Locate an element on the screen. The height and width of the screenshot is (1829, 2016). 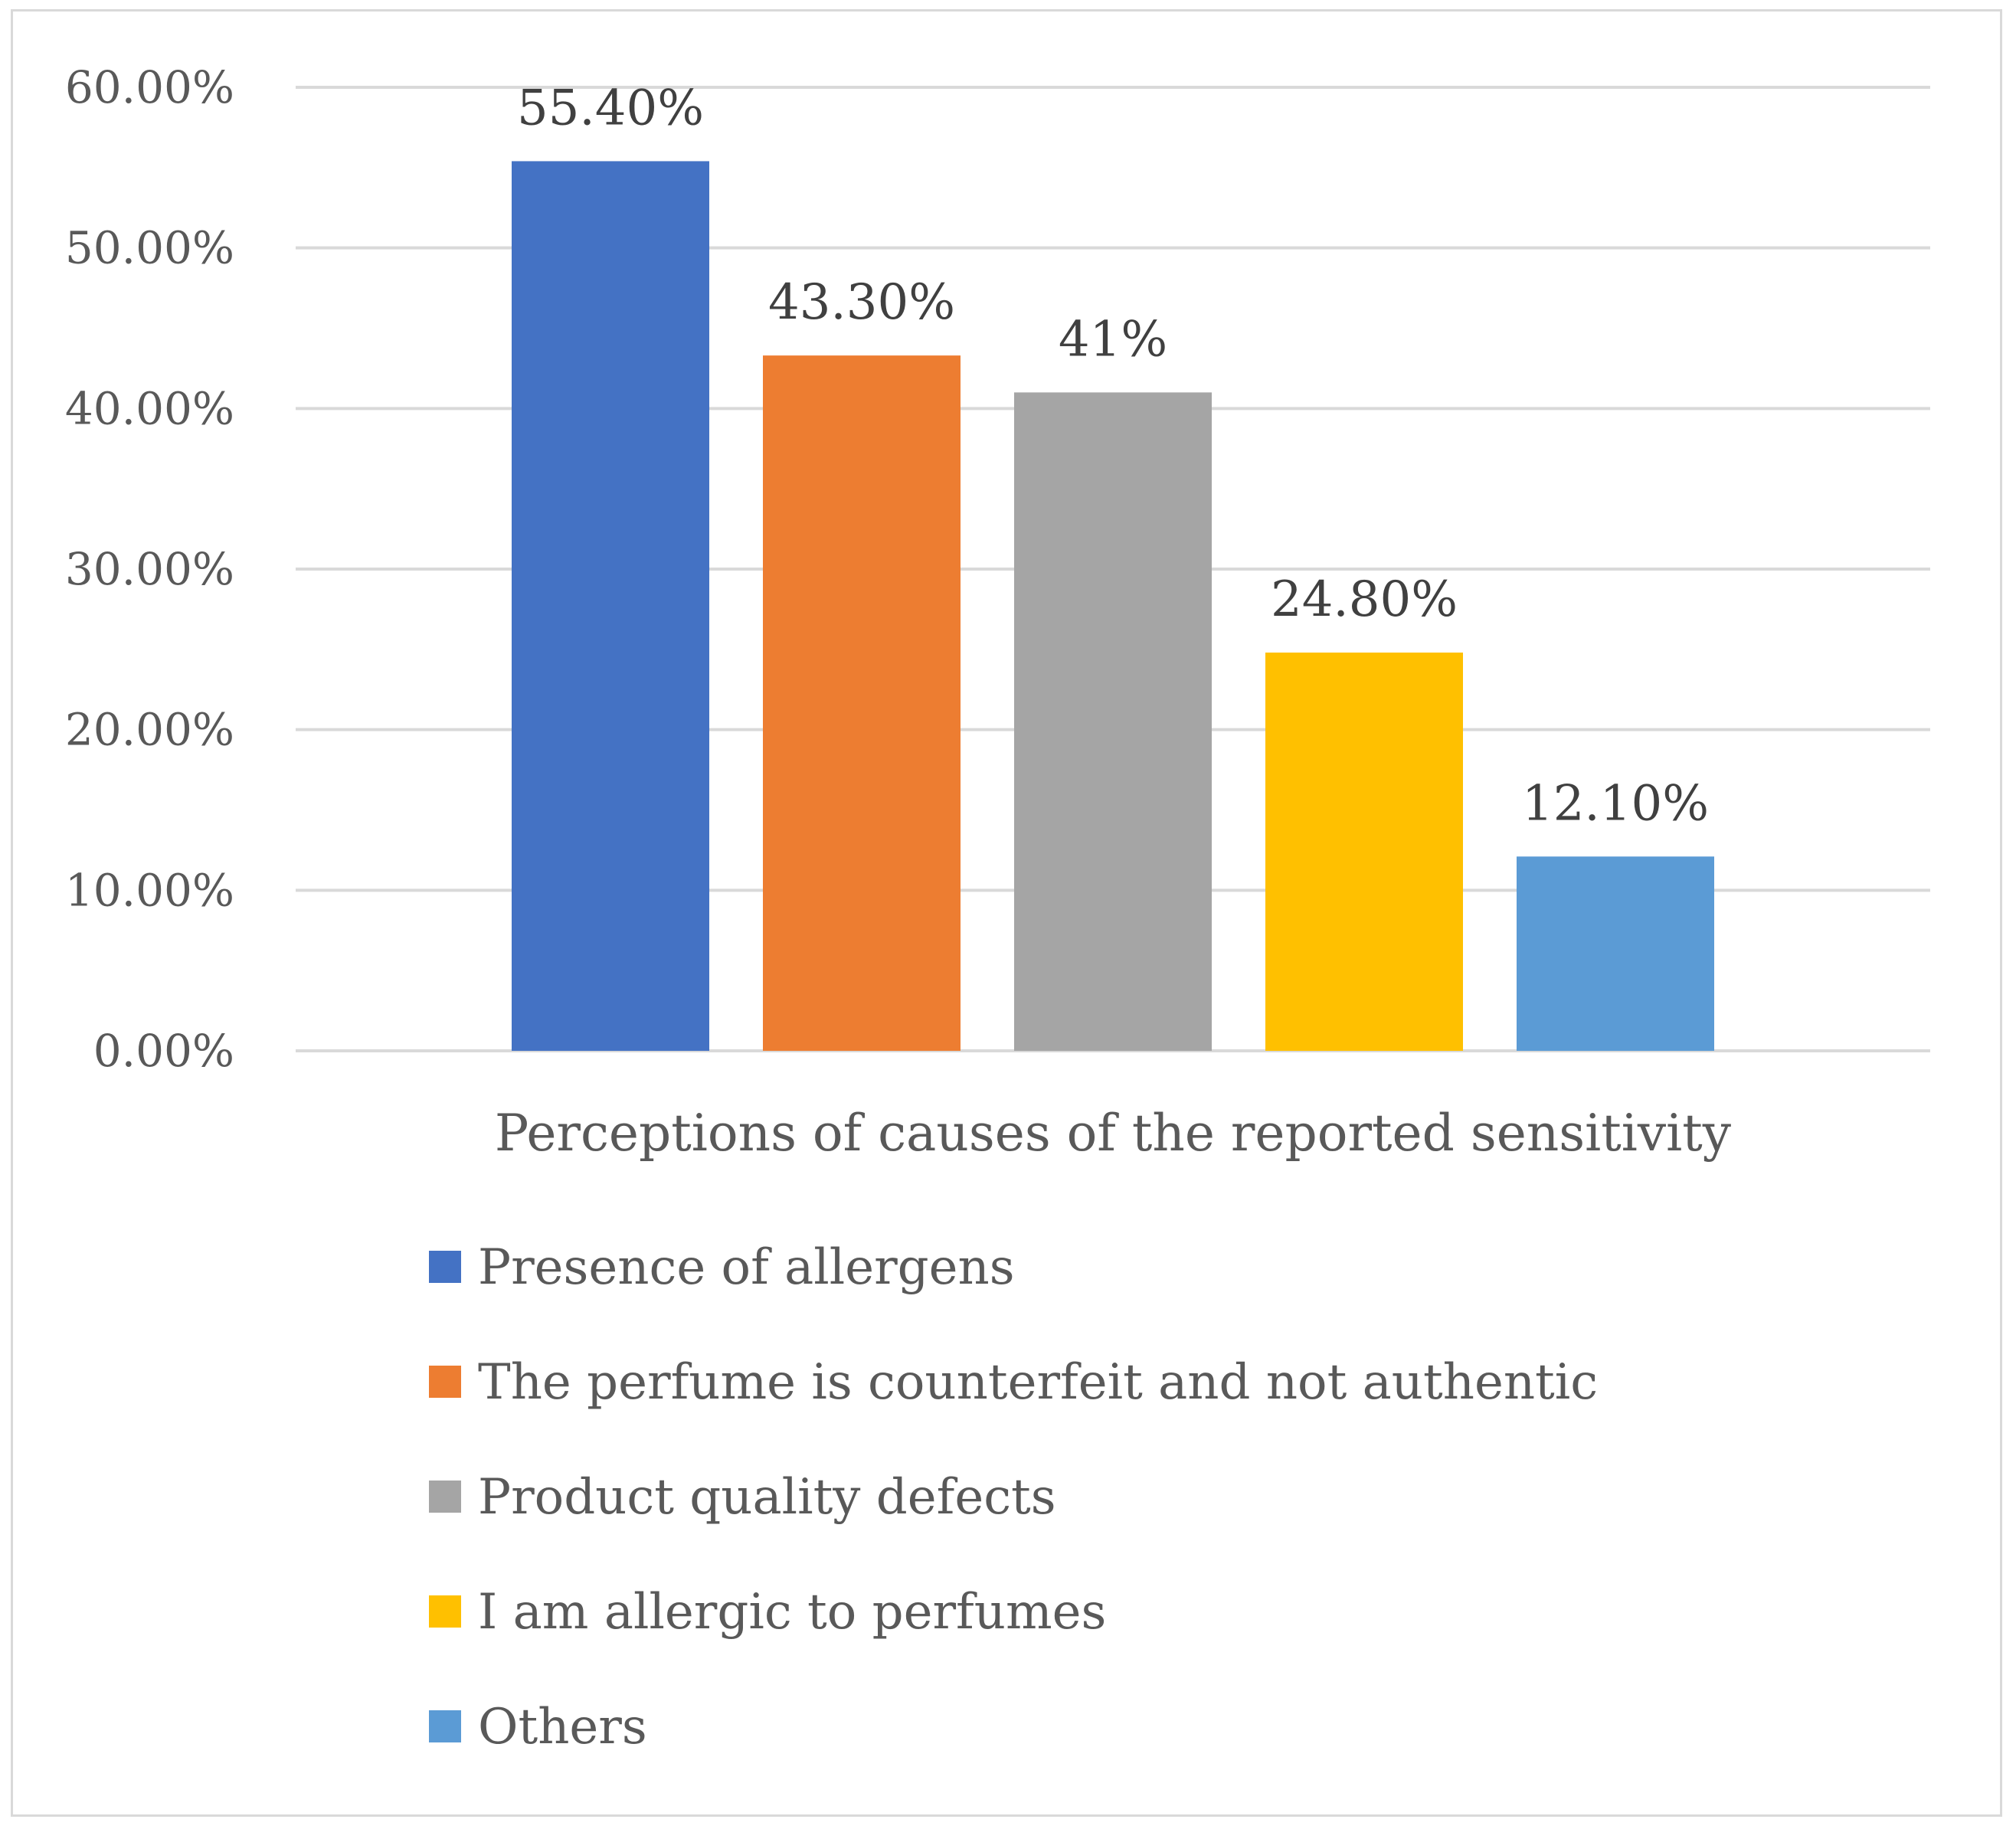
data-label-3: 24.80% is located at coordinates (1364, 599).